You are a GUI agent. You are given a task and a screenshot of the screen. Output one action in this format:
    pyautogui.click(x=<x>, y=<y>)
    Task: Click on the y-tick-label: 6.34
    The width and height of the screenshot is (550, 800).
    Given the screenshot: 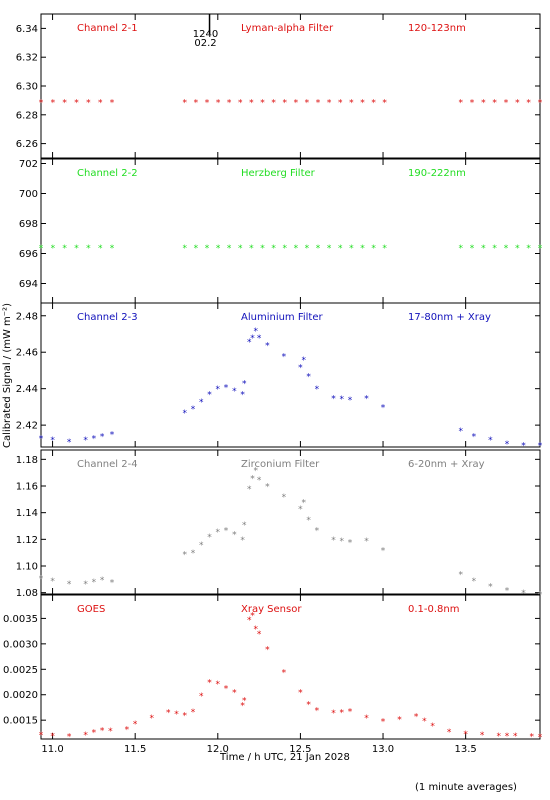 What is the action you would take?
    pyautogui.click(x=27, y=29)
    